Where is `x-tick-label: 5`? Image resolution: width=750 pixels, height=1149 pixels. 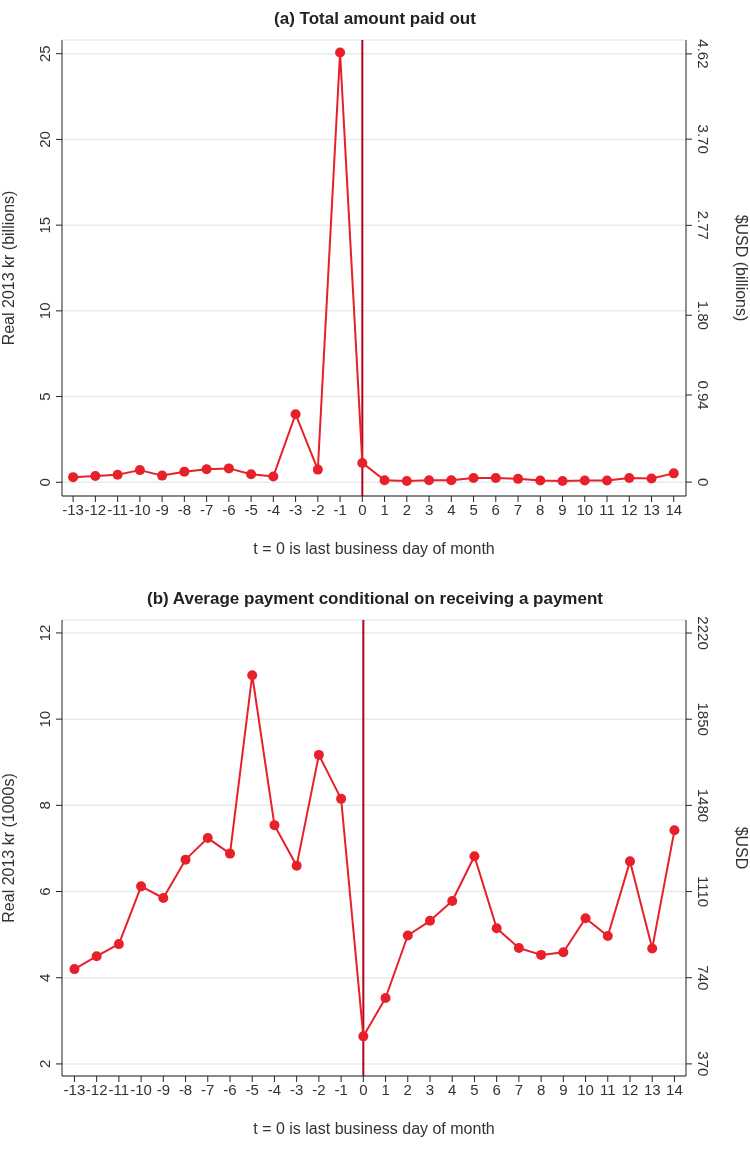
x-tick-label: 5 is located at coordinates (474, 1089).